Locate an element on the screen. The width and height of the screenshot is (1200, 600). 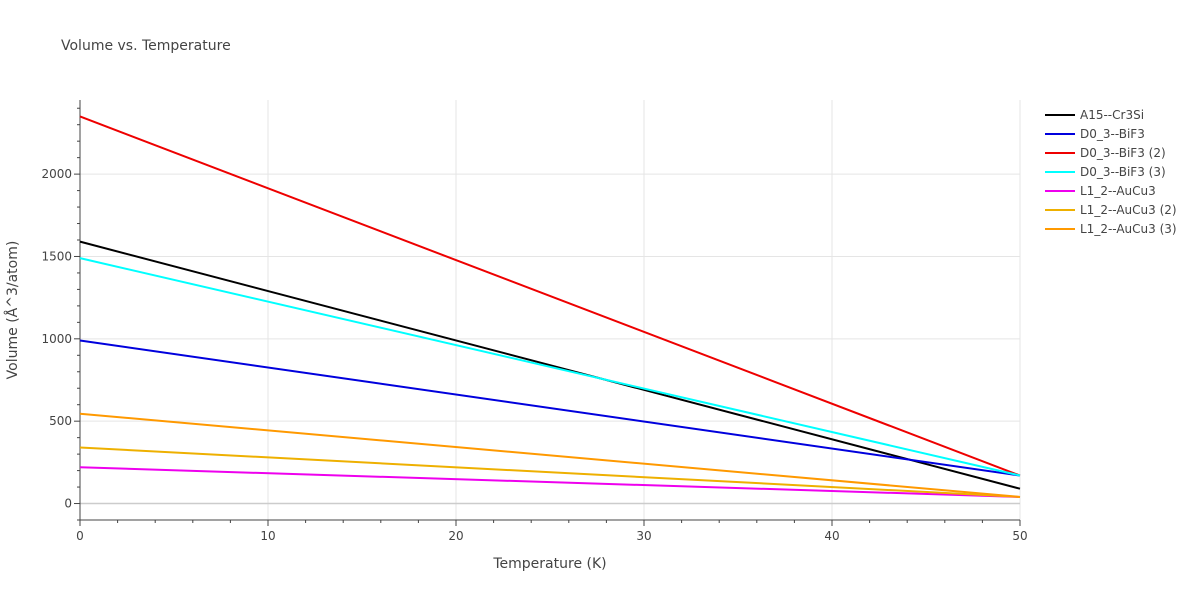
y-tick-label: 0 is located at coordinates (68, 504).